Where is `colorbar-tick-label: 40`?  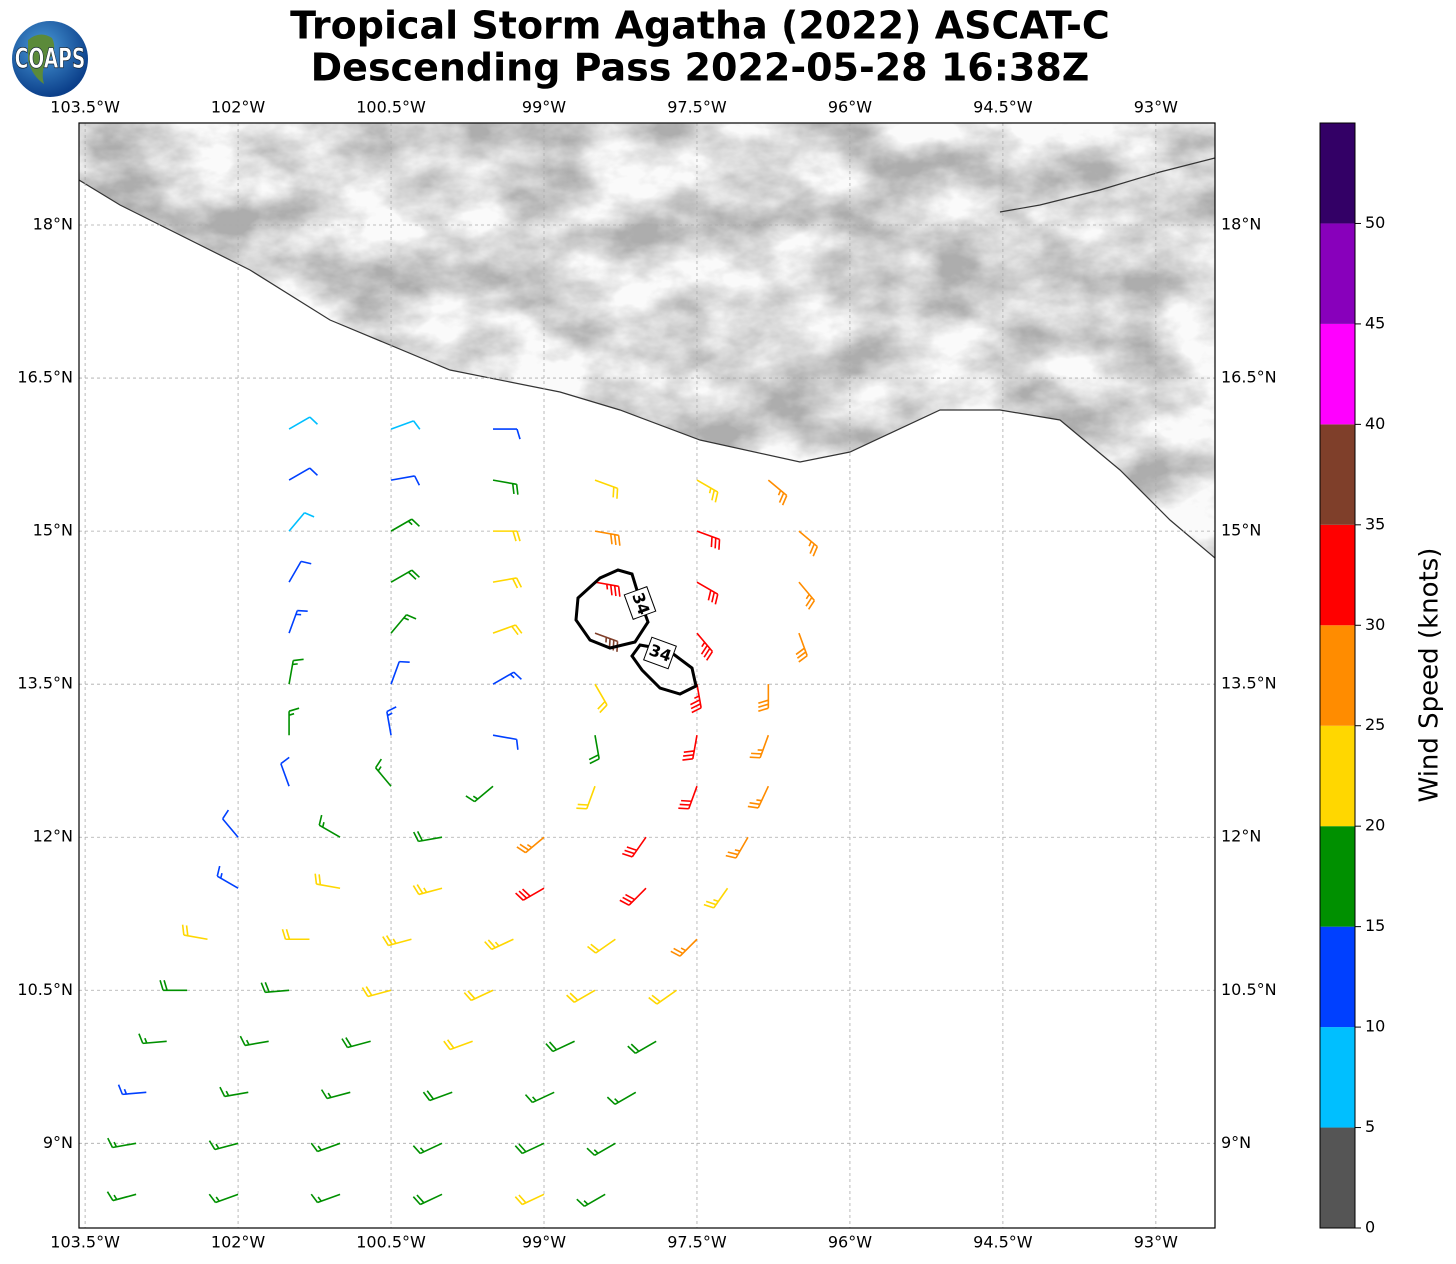 colorbar-tick-label: 40 is located at coordinates (1375, 423).